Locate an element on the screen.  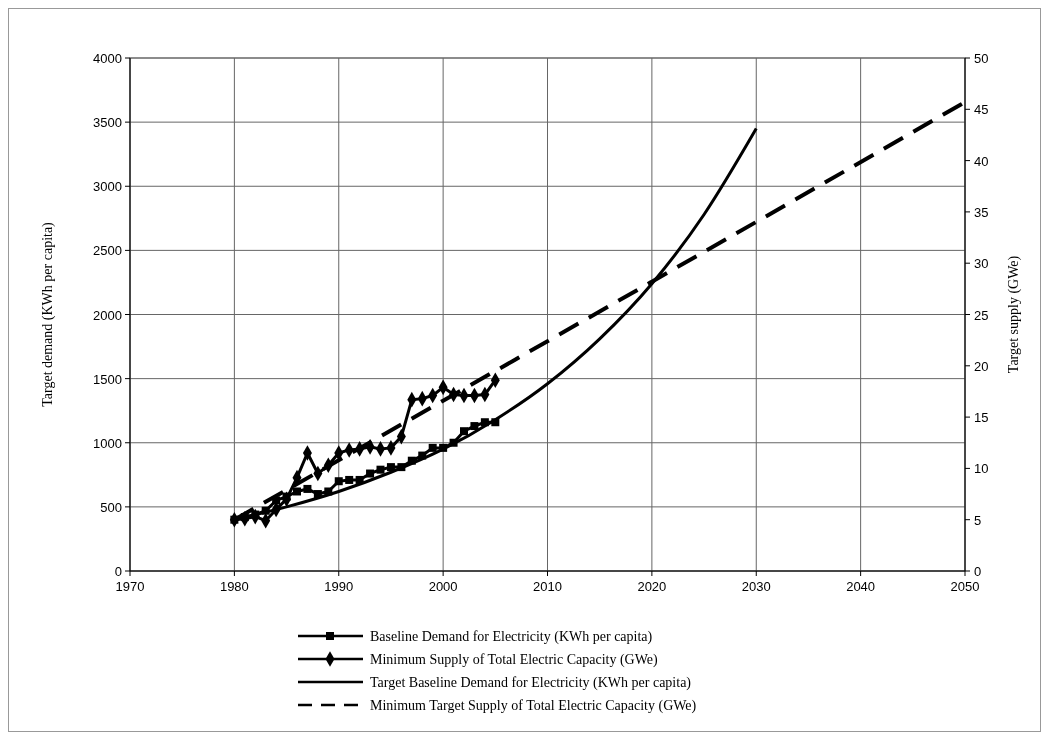
y2-tick-label: 0 is located at coordinates (978, 571).